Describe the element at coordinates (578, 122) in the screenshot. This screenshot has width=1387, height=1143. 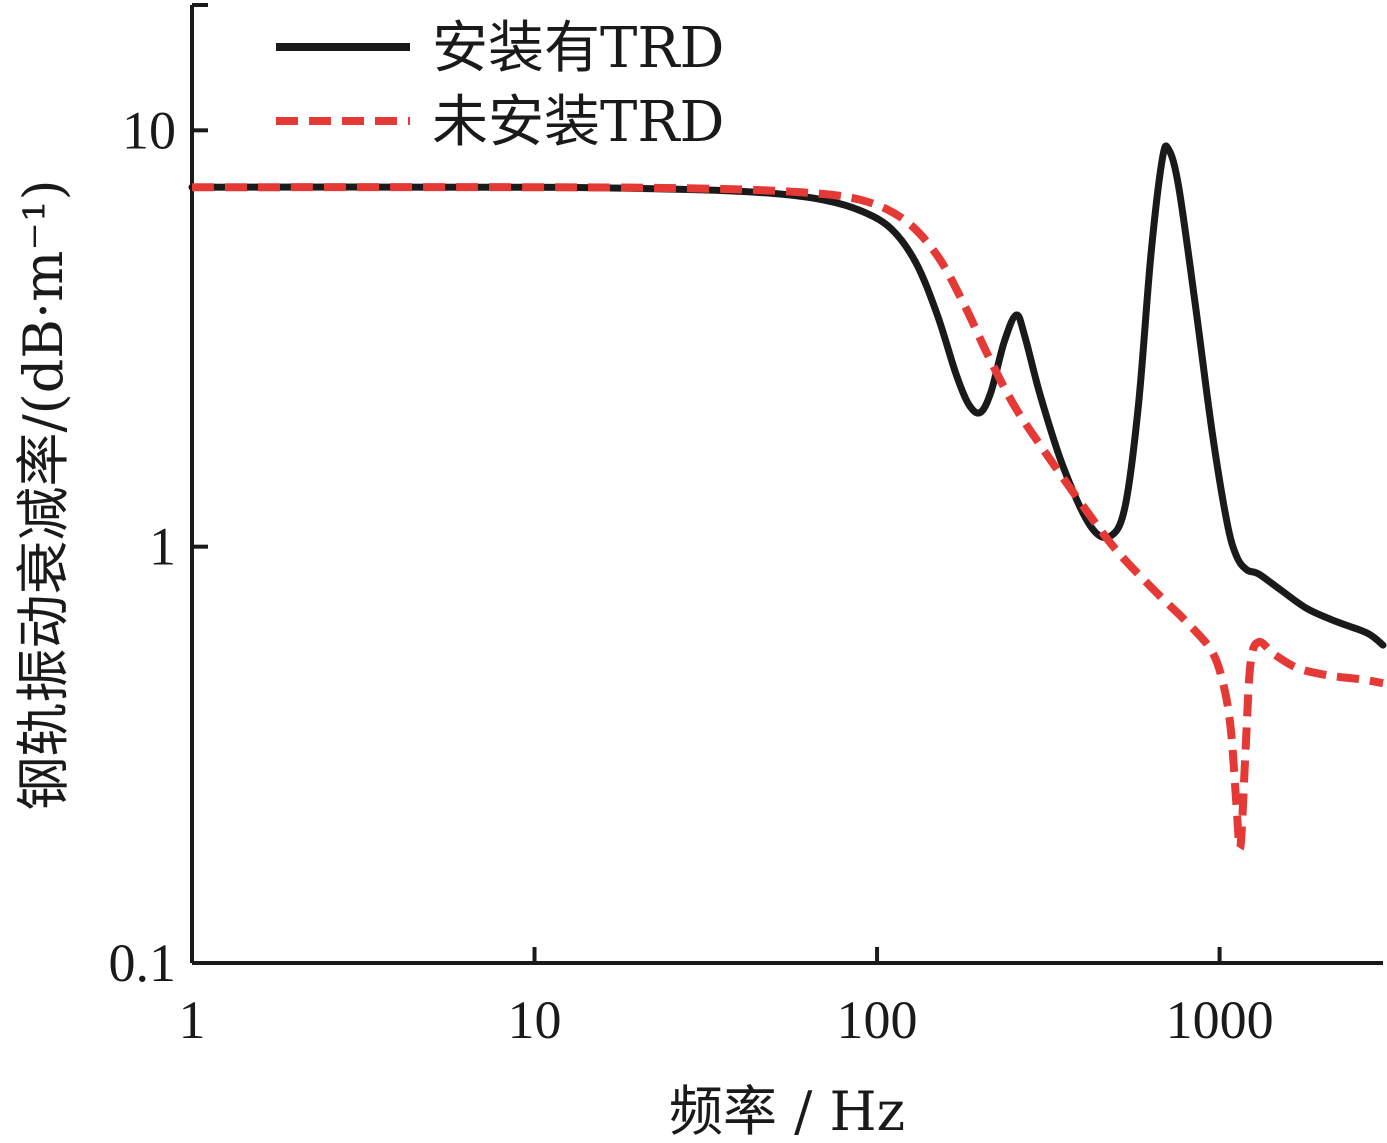
I see `legend-label: 未安装TRD` at that location.